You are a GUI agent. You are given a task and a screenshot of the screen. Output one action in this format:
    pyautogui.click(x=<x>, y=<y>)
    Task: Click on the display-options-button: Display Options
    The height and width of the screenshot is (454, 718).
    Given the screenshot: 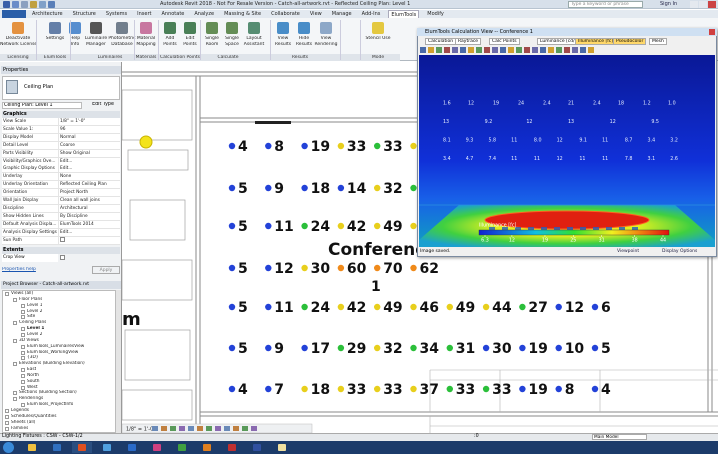 What is the action you would take?
    pyautogui.click(x=680, y=251)
    